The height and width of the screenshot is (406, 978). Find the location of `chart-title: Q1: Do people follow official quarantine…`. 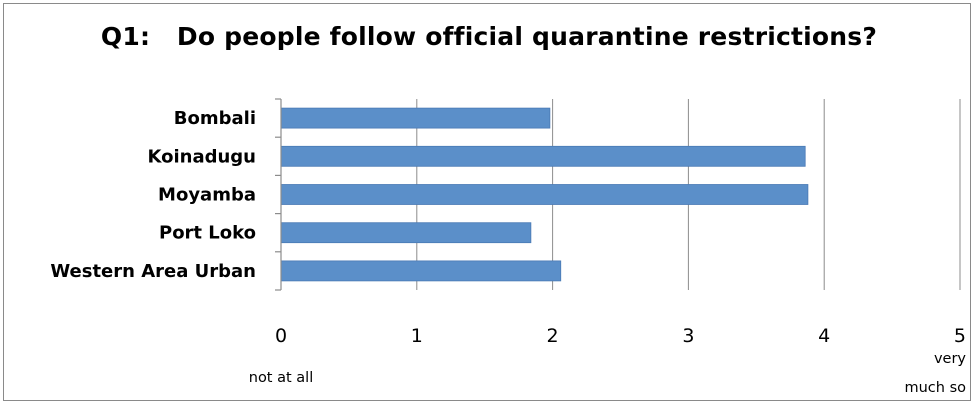

chart-title: Q1: Do people follow official quarantine… is located at coordinates (489, 36).